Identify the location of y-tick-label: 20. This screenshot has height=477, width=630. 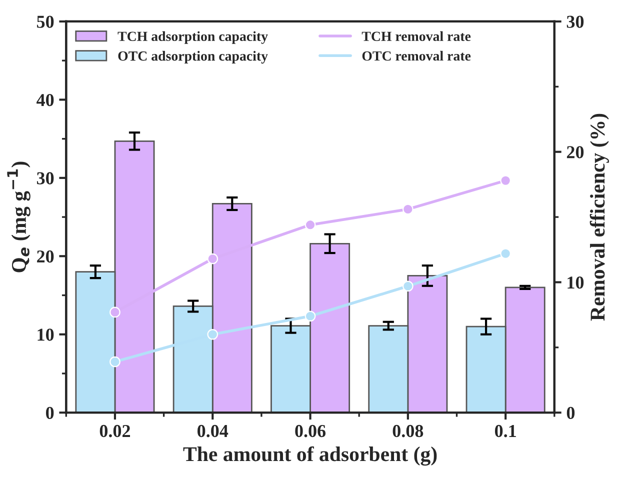
(45, 256).